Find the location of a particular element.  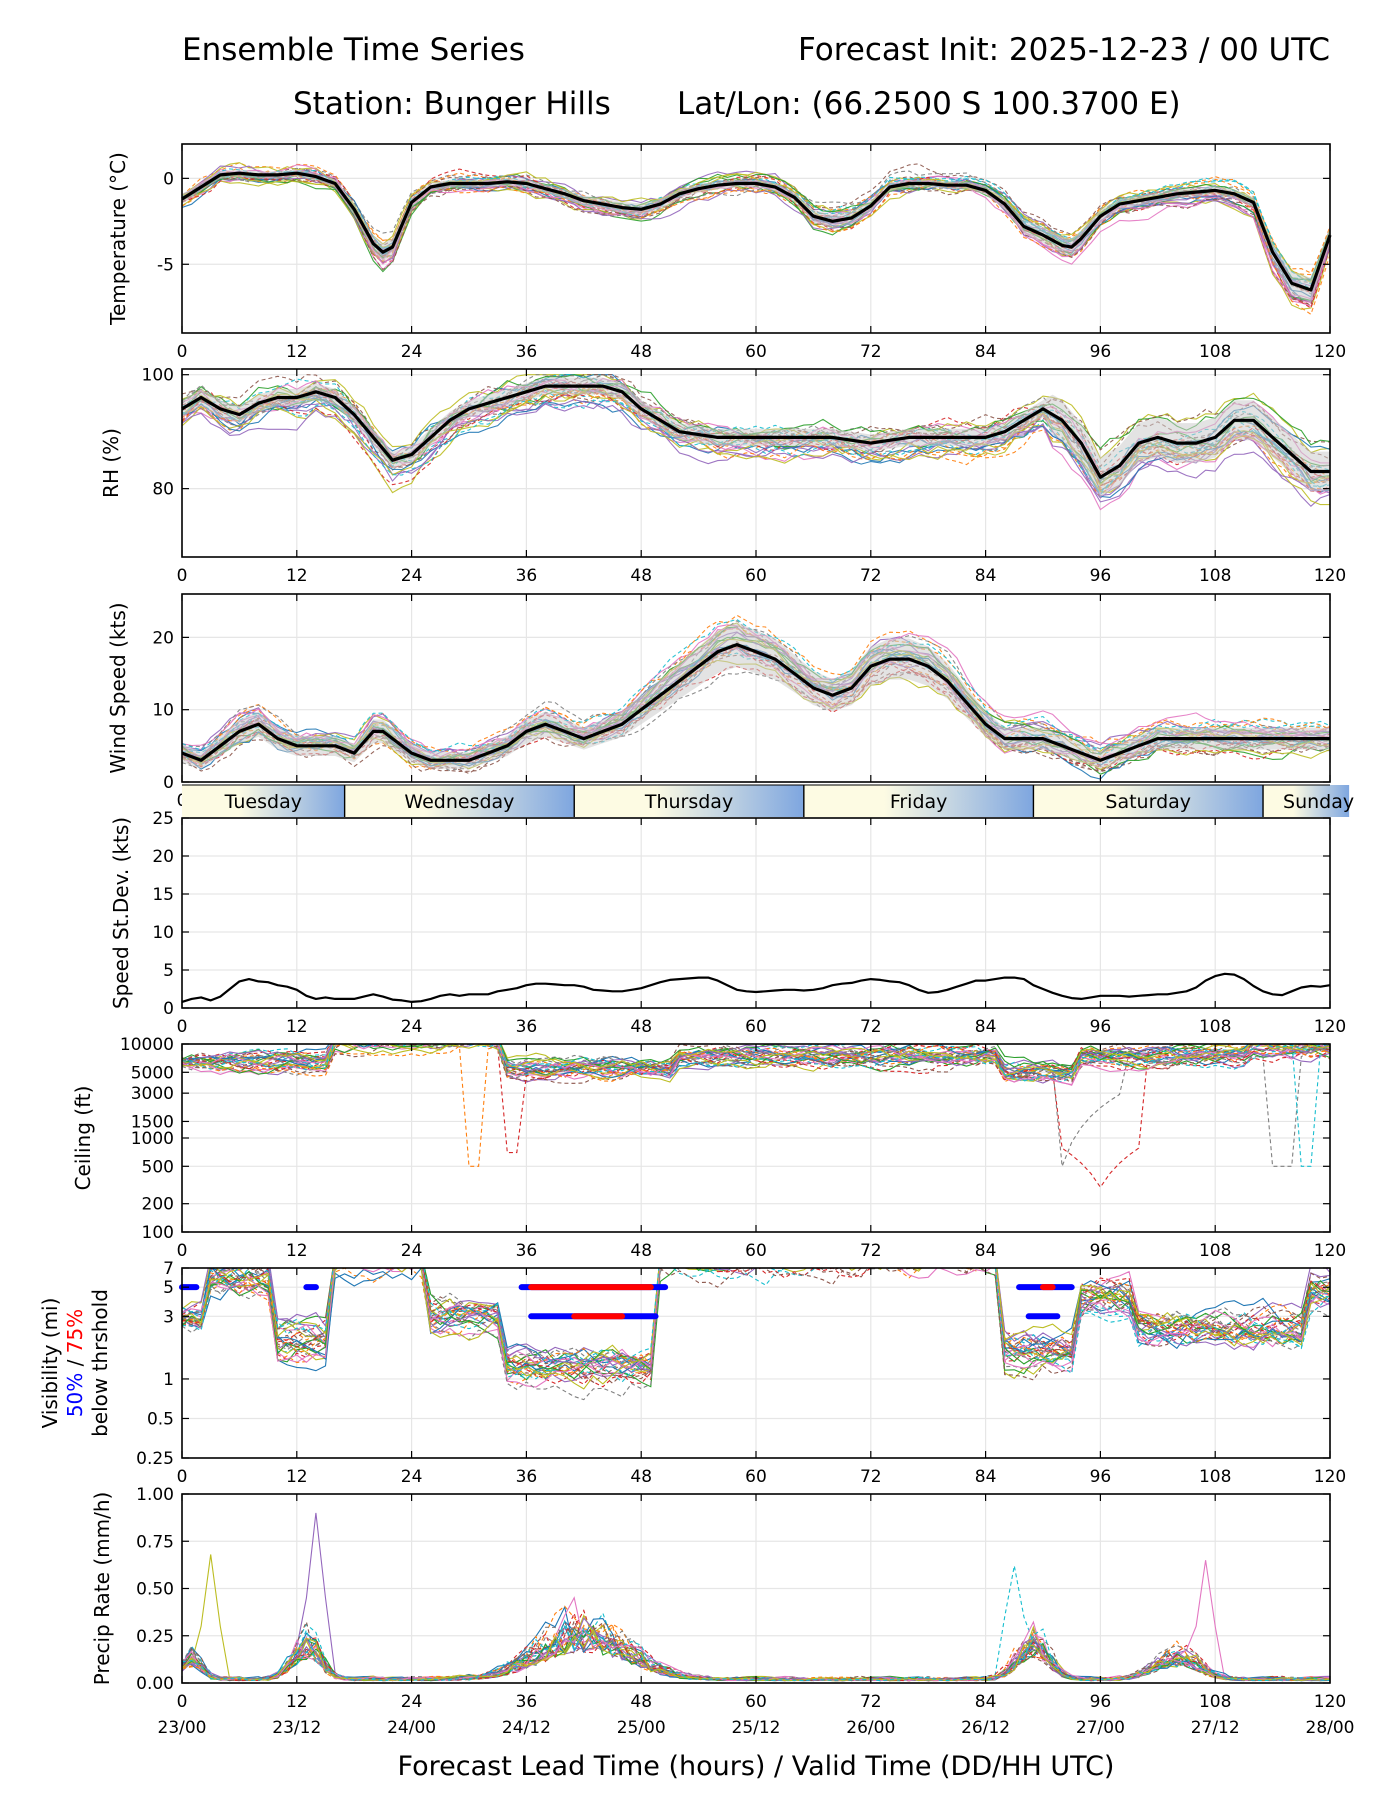

y-tick-label: 1.00 is located at coordinates (155, 1495).